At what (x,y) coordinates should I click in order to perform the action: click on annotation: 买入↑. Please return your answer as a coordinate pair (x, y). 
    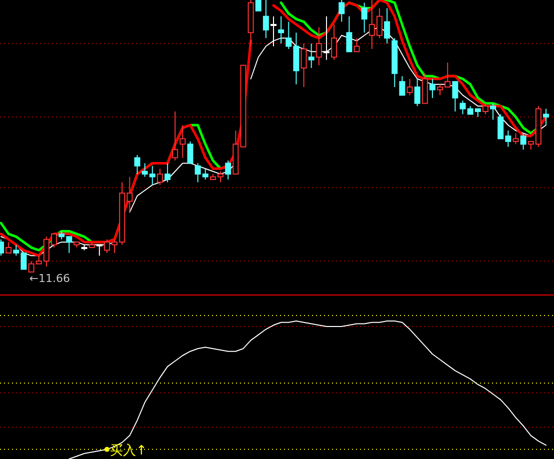
    Looking at the image, I should click on (128, 450).